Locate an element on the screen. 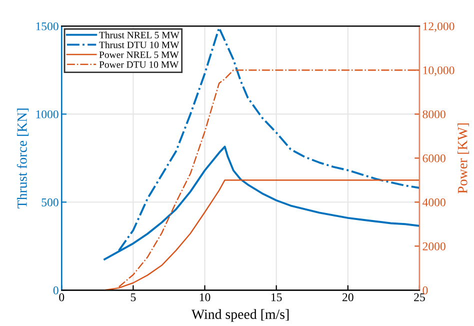 The width and height of the screenshot is (474, 326). legend-label: Thrust DTU 10 MW is located at coordinates (139, 44).